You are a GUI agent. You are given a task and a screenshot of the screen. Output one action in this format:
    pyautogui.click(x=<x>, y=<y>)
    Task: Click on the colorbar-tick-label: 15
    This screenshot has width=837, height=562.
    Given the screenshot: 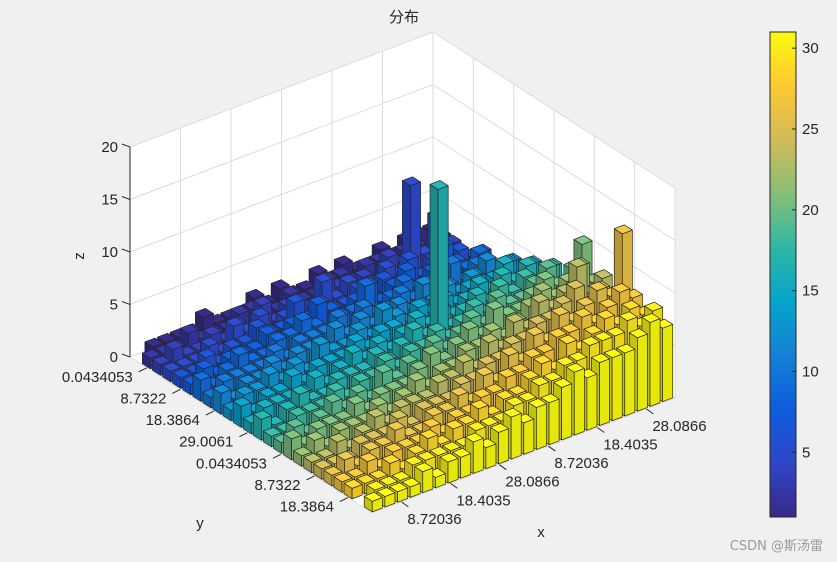 What is the action you would take?
    pyautogui.click(x=810, y=291)
    